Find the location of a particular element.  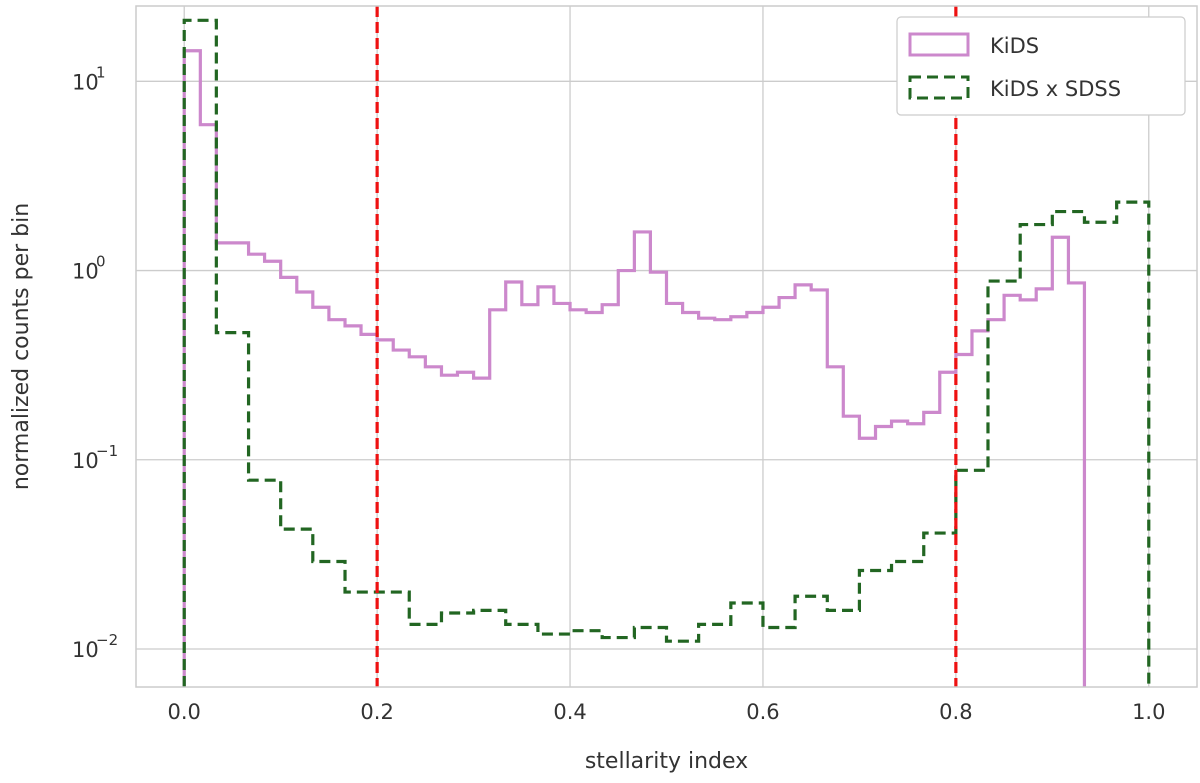

y-axis-label: normalized counts per bin is located at coordinates (21, 346).